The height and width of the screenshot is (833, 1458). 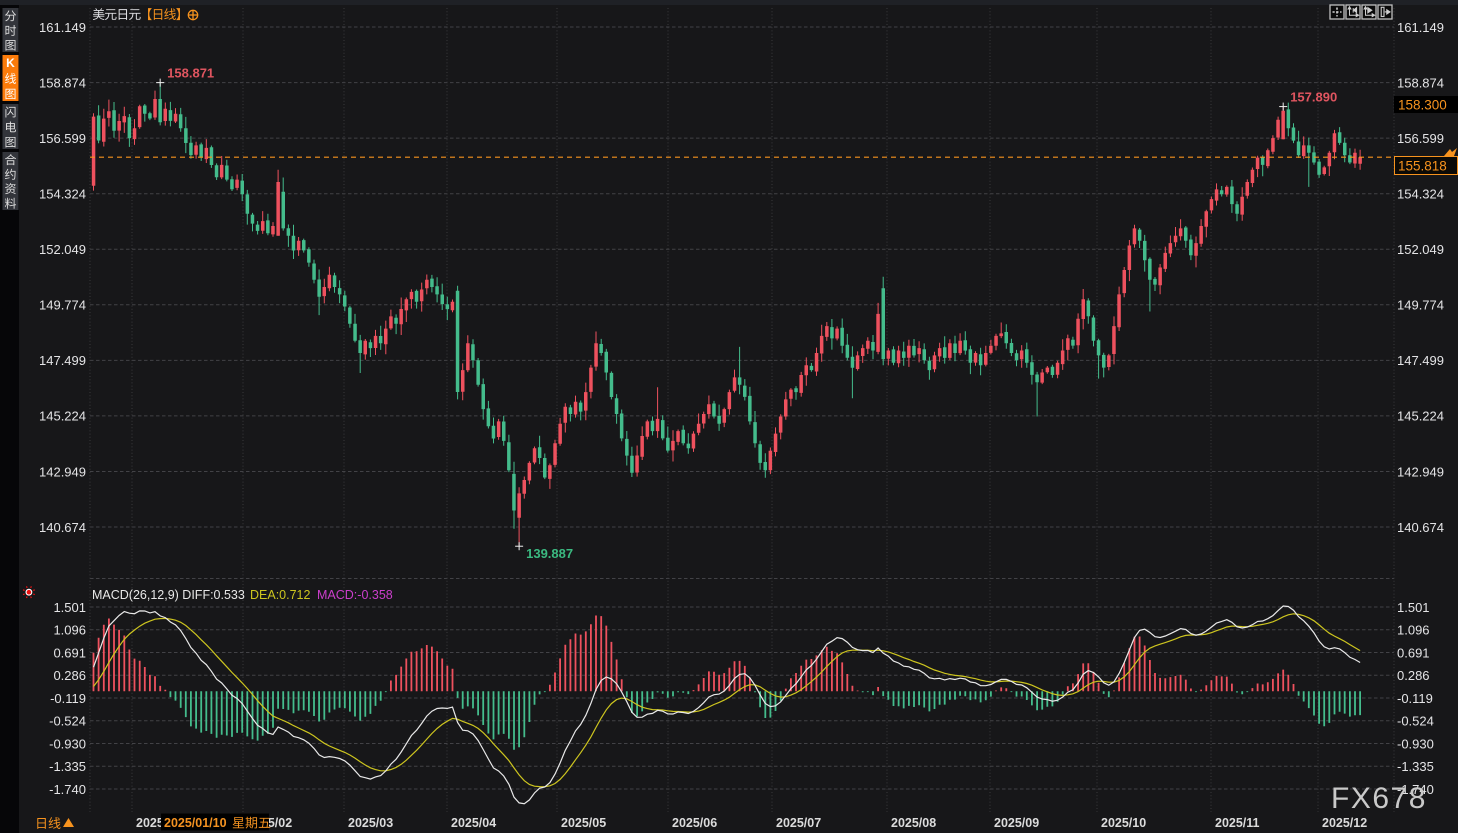 What do you see at coordinates (798, 823) in the screenshot?
I see `svg-text: 2025/07` at bounding box center [798, 823].